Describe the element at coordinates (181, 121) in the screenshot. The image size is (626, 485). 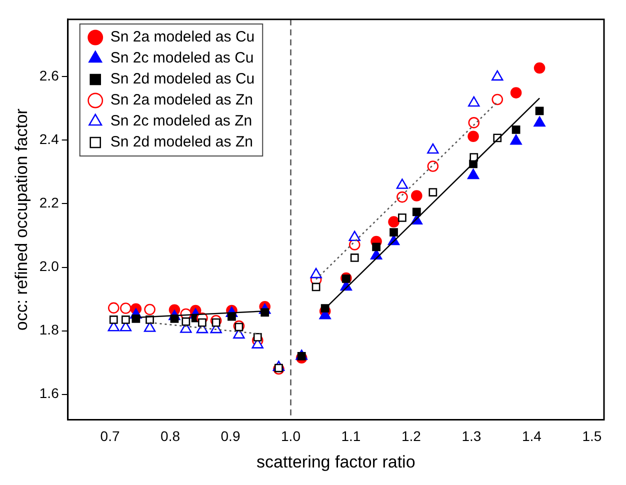
I see `legend-label: Sn 2c modeled as Zn` at that location.